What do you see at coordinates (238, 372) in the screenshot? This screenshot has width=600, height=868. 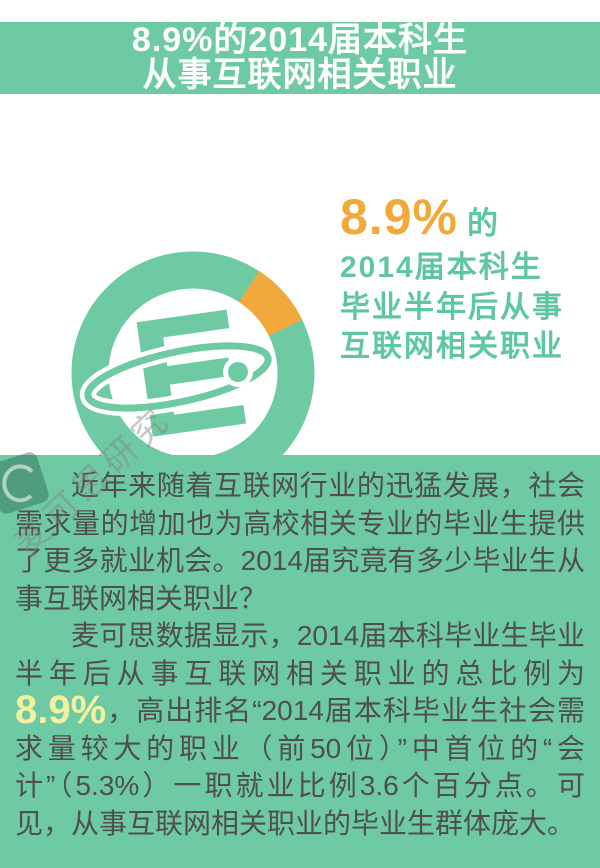 I see `satellite-dot` at bounding box center [238, 372].